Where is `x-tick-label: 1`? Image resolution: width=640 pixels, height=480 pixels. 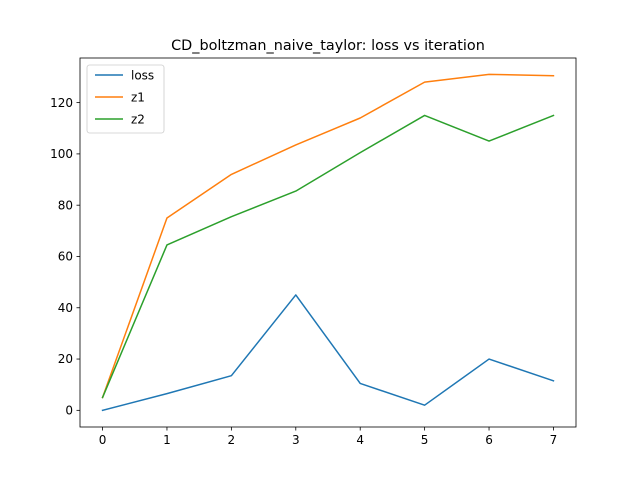
x-tick-label: 1 is located at coordinates (167, 440).